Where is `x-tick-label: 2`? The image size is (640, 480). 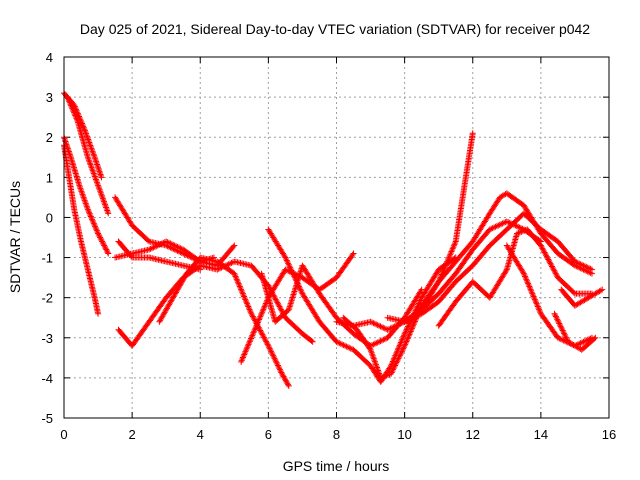 x-tick-label: 2 is located at coordinates (132, 434).